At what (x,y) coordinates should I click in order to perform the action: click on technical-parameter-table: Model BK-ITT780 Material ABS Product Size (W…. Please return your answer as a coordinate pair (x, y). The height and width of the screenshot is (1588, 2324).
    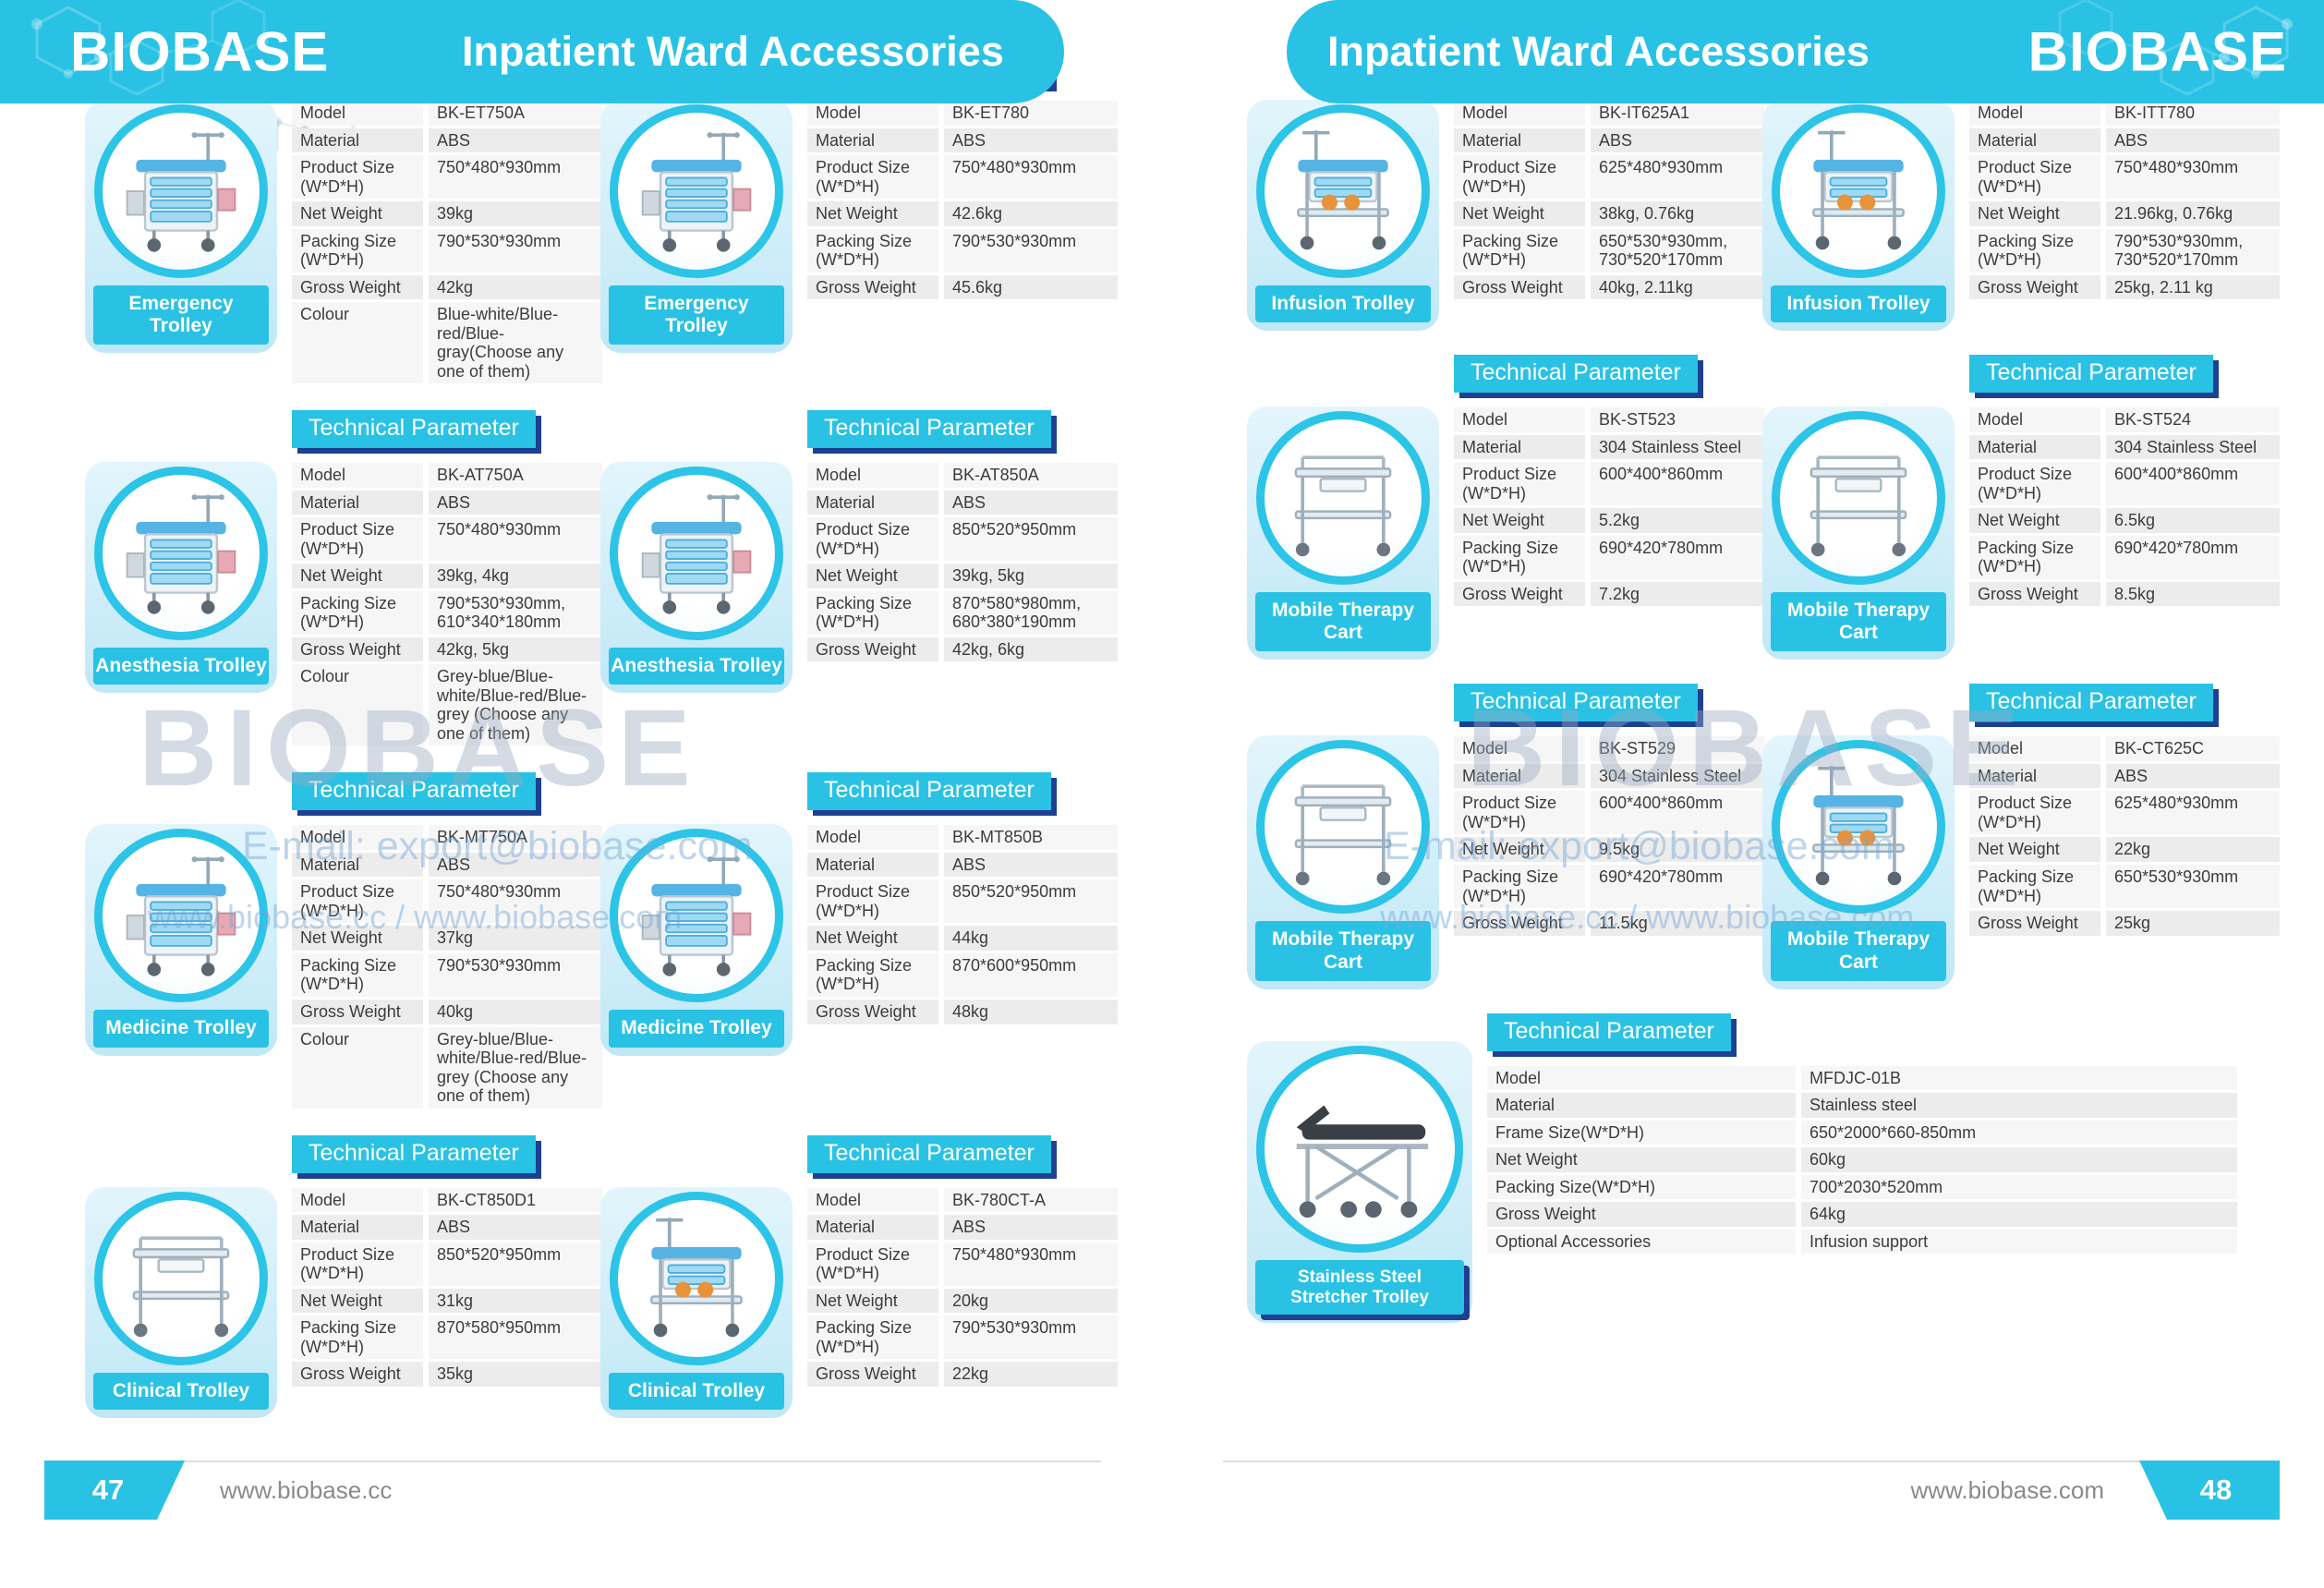
    Looking at the image, I should click on (2124, 200).